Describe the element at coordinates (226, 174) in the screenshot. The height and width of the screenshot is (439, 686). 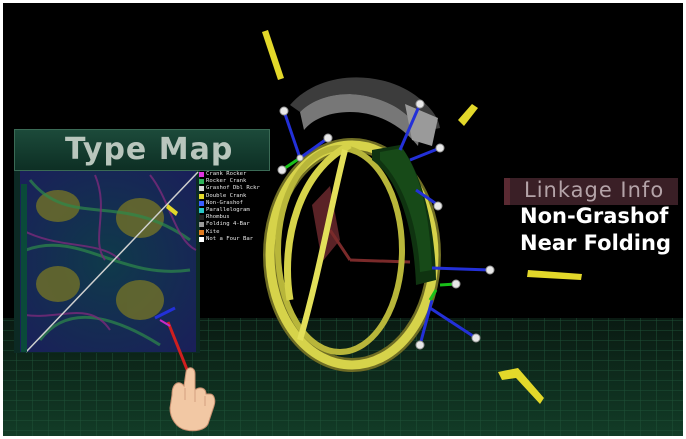
I see `legend-label: Crank Rocker` at that location.